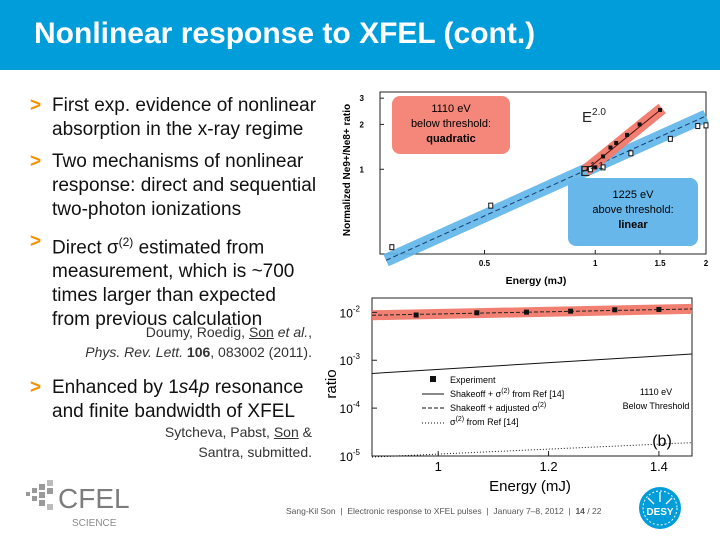  I want to click on legend-item: σ(2) from Ref [14], so click(484, 421).